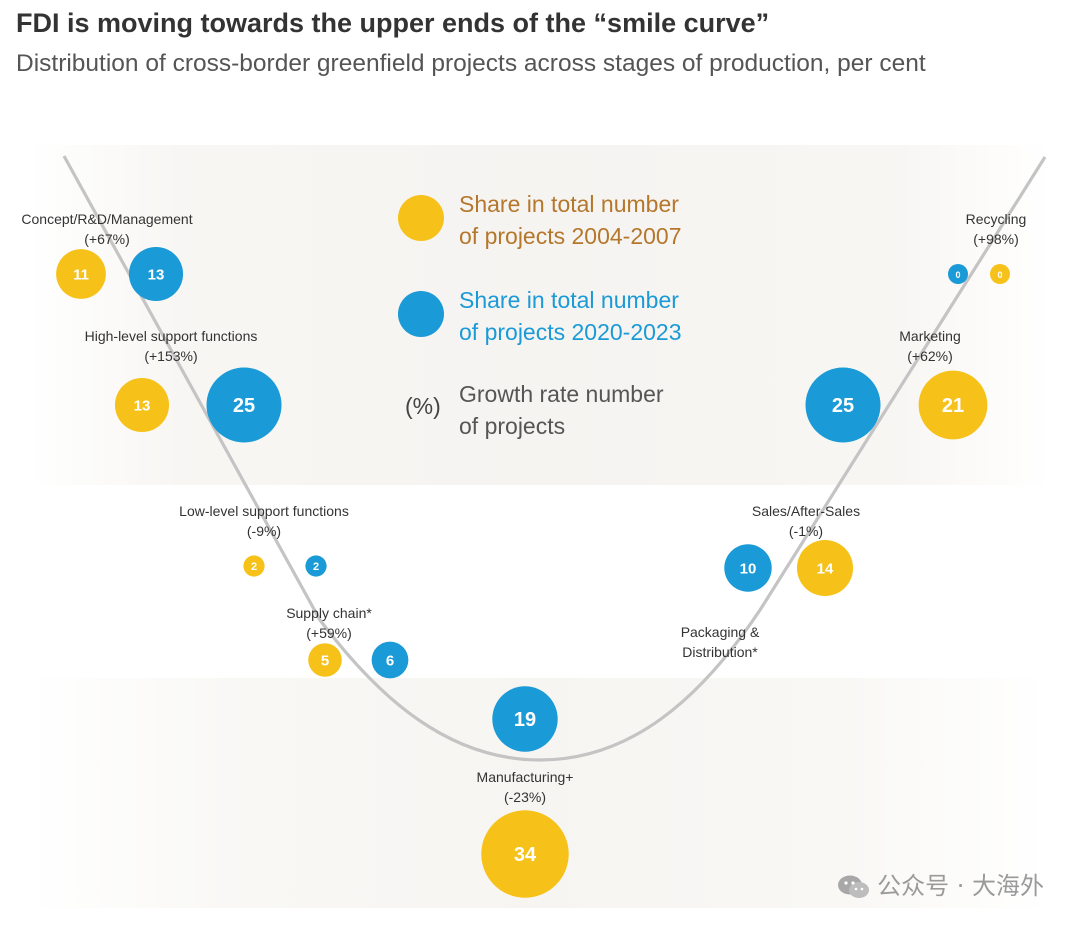 This screenshot has height=928, width=1080. I want to click on stage-label-line: Manufacturing+, so click(525, 777).